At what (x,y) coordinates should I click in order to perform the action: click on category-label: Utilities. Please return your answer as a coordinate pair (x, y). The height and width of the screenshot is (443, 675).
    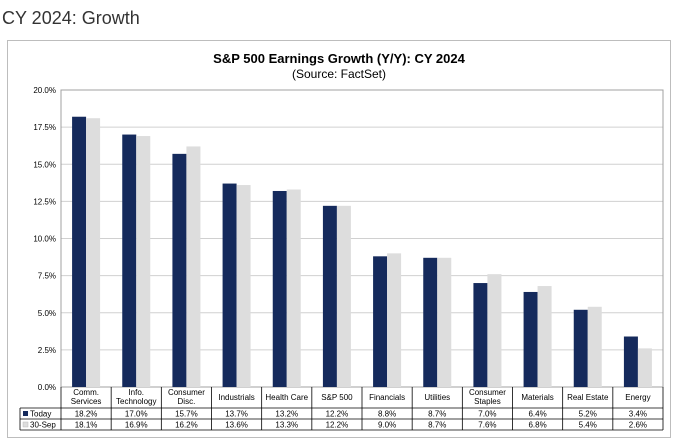
    Looking at the image, I should click on (437, 397).